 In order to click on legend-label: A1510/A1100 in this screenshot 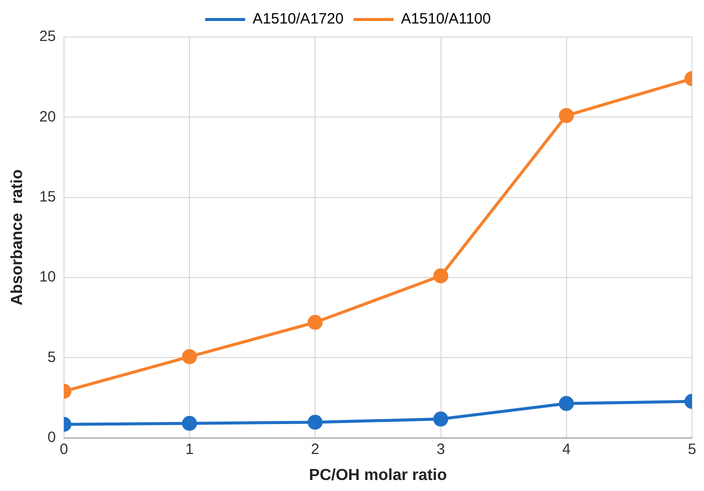, I will do `click(446, 19)`.